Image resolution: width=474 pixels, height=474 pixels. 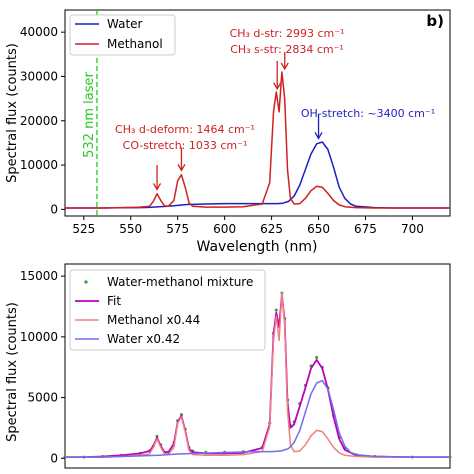 I want to click on x-tick-label: 675, so click(x=365, y=229).